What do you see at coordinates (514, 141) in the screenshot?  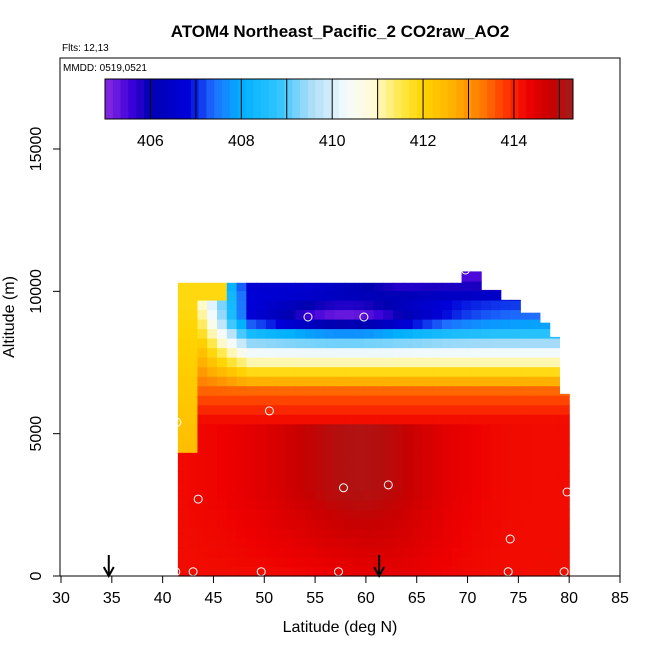 I see `colorbar-tick-label: 414` at bounding box center [514, 141].